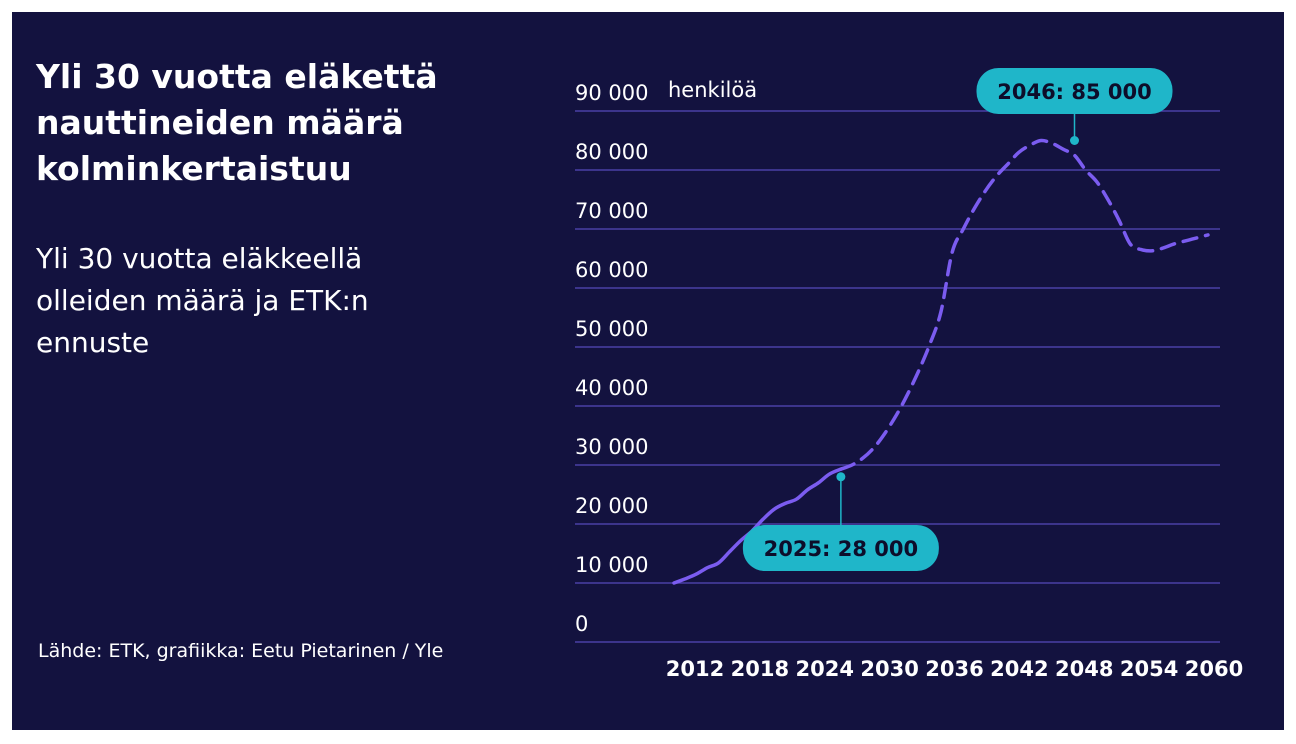 This screenshot has height=744, width=1296. Describe the element at coordinates (581, 624) in the screenshot. I see `y-tick-label: 0` at that location.